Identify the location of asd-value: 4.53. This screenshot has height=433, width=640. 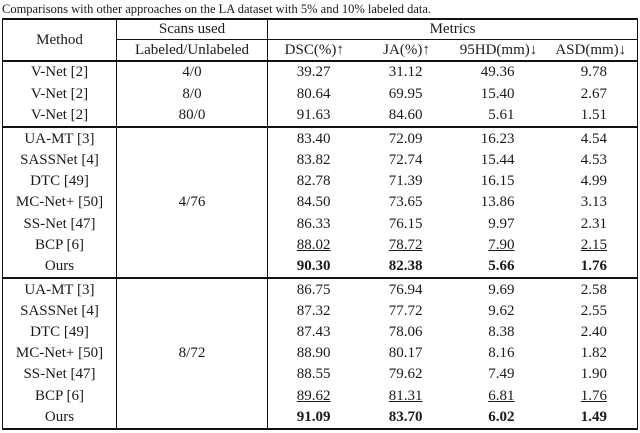
(594, 159).